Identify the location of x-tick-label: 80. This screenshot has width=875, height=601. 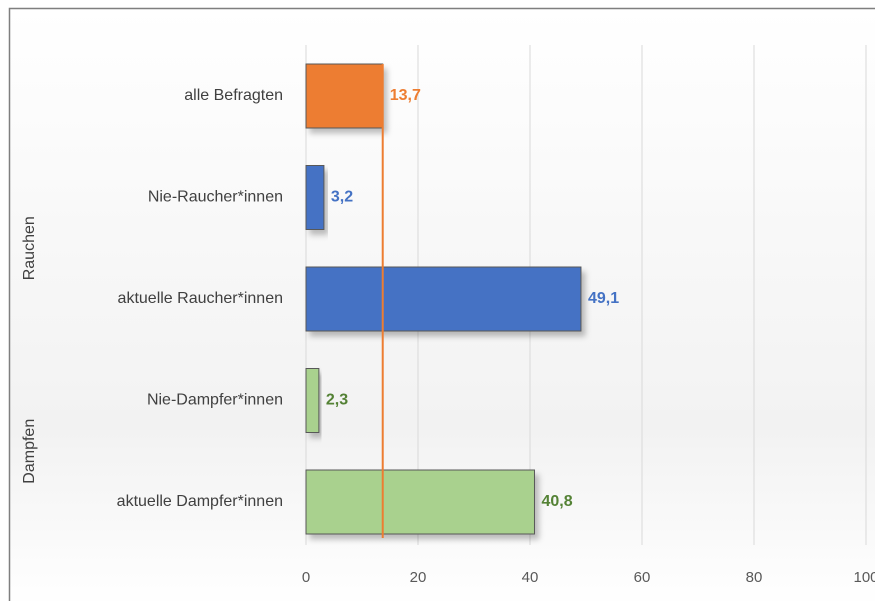
(754, 577).